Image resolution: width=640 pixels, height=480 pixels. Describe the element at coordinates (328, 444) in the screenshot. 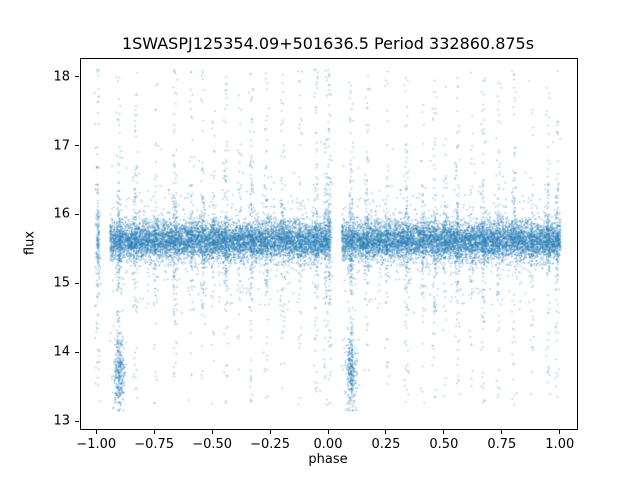

I see `x-tick-label: 0.00` at that location.